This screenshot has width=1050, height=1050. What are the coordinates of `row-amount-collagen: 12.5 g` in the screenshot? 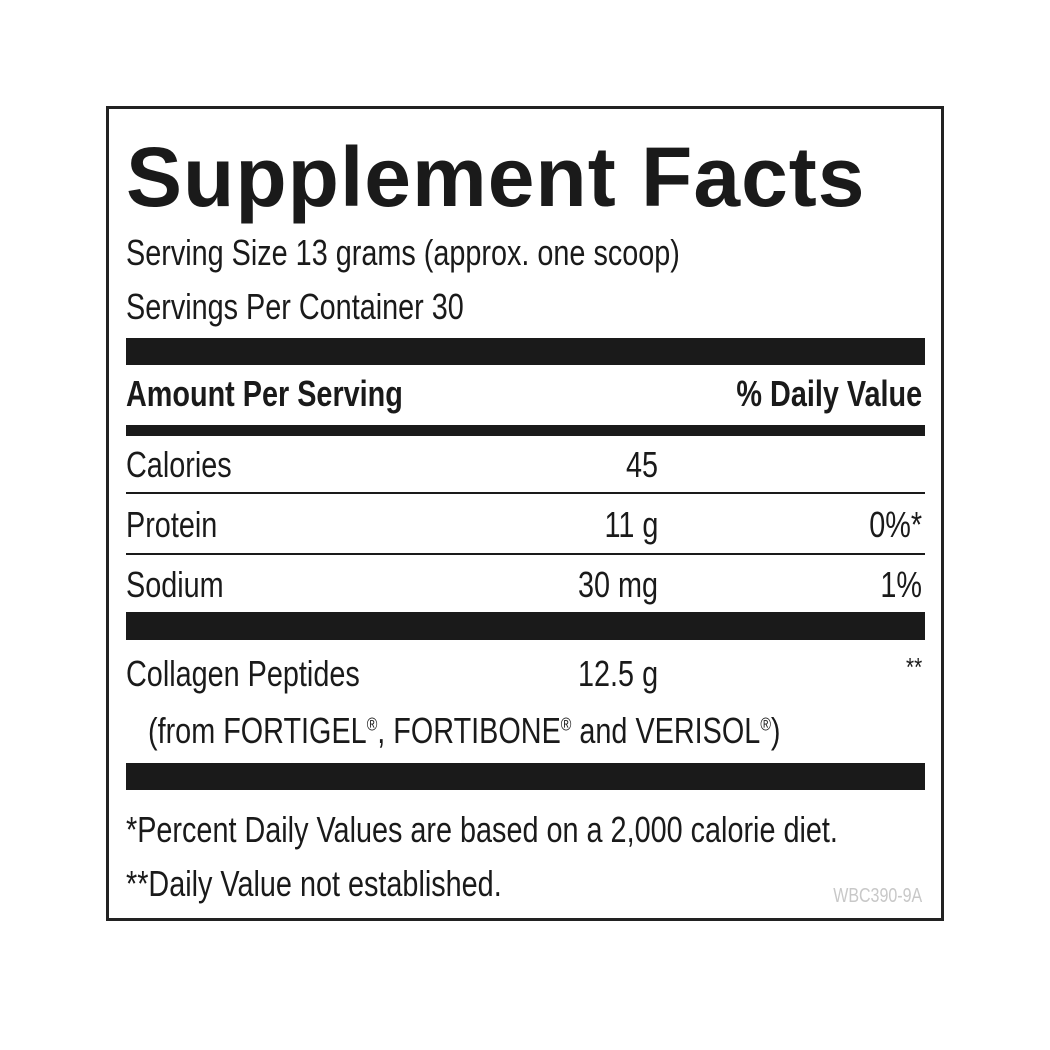 It's located at (617, 673).